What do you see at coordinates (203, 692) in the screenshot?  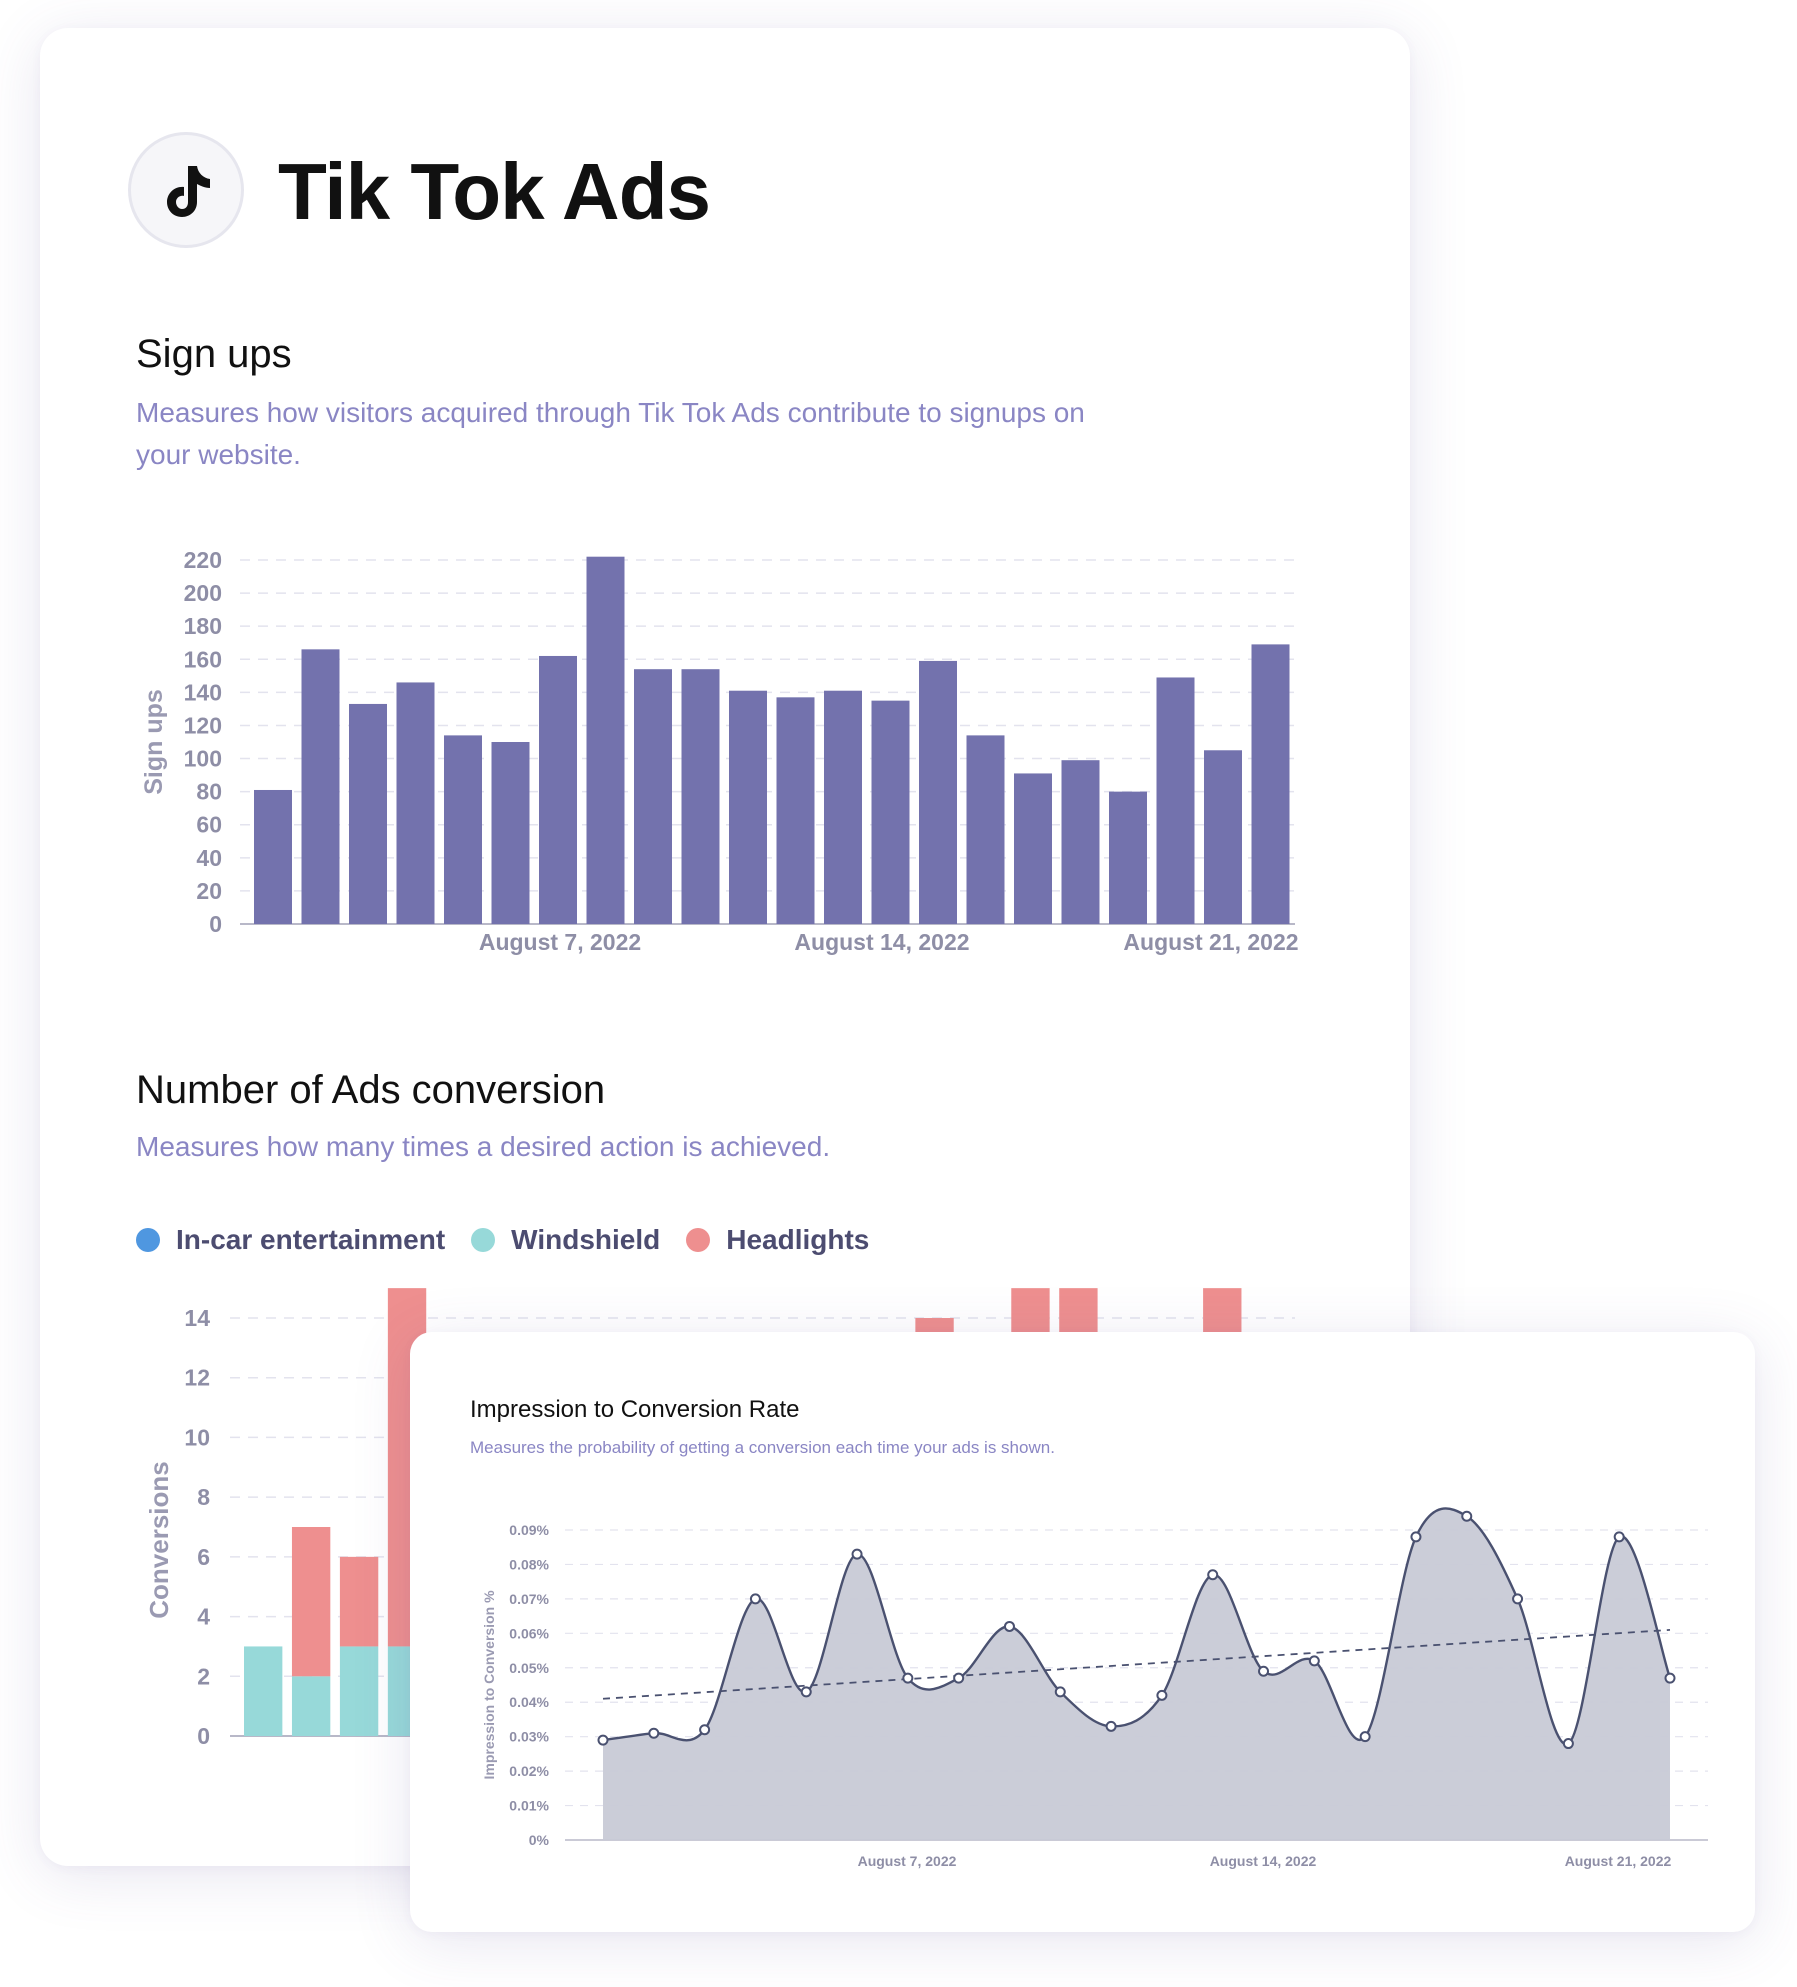 I see `y-tick-label: 140` at bounding box center [203, 692].